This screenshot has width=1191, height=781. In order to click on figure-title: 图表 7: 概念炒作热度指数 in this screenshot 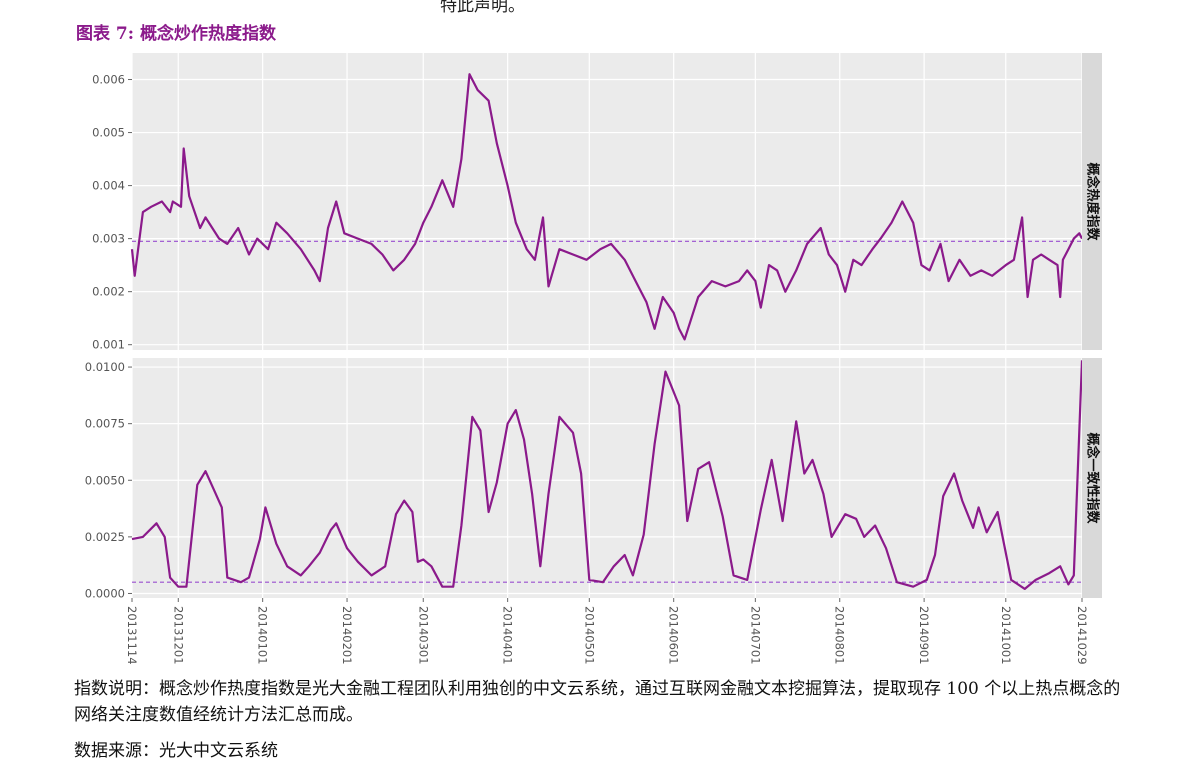, I will do `click(176, 34)`.